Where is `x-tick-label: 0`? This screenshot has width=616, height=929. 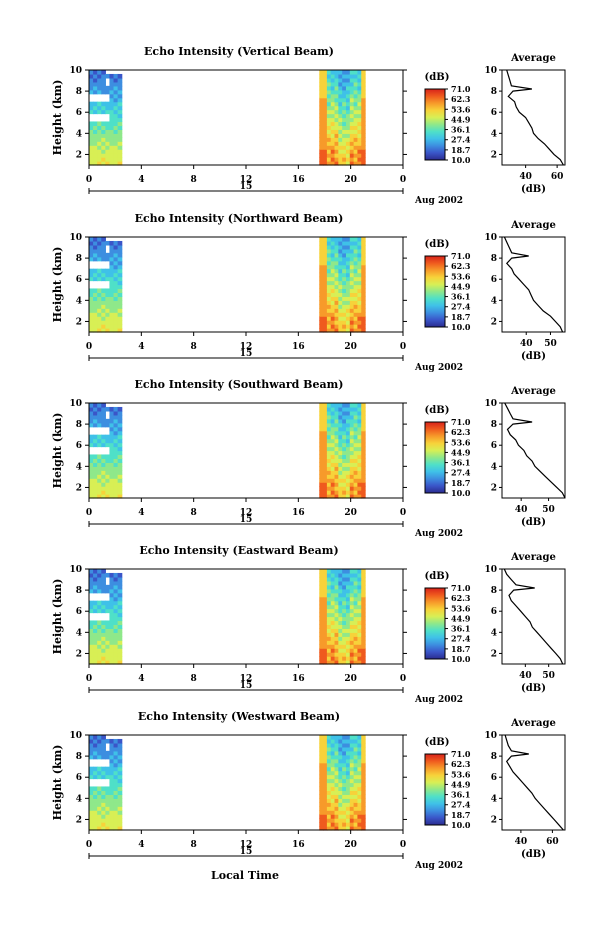 x-tick-label: 0 is located at coordinates (89, 347).